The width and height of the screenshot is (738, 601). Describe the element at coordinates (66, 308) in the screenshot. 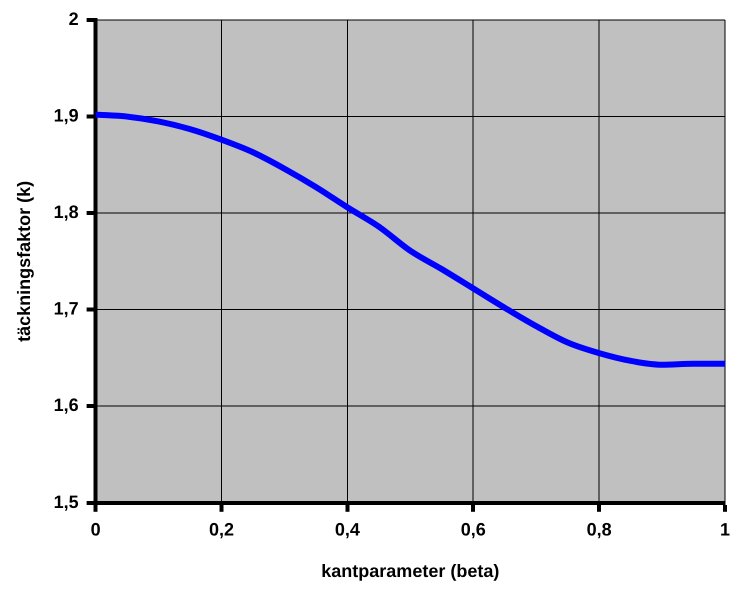

I see `y-tick-label: 1,7` at that location.